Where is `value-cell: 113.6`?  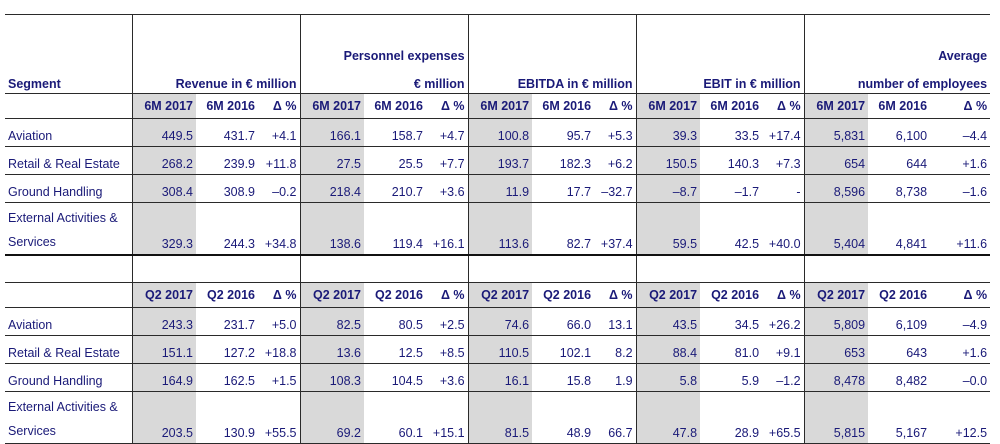 value-cell: 113.6 is located at coordinates (500, 229).